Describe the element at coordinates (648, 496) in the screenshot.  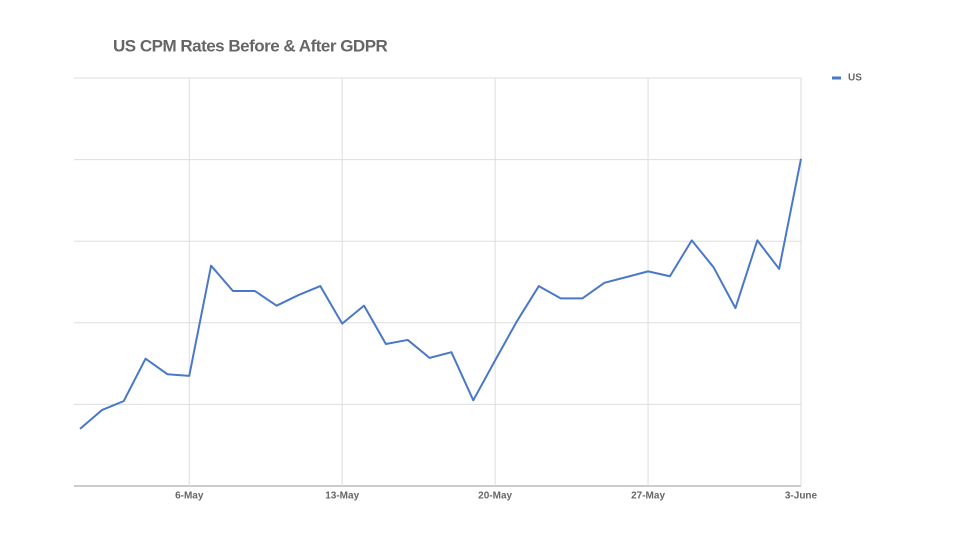
I see `x-tick-label: 27-May` at that location.